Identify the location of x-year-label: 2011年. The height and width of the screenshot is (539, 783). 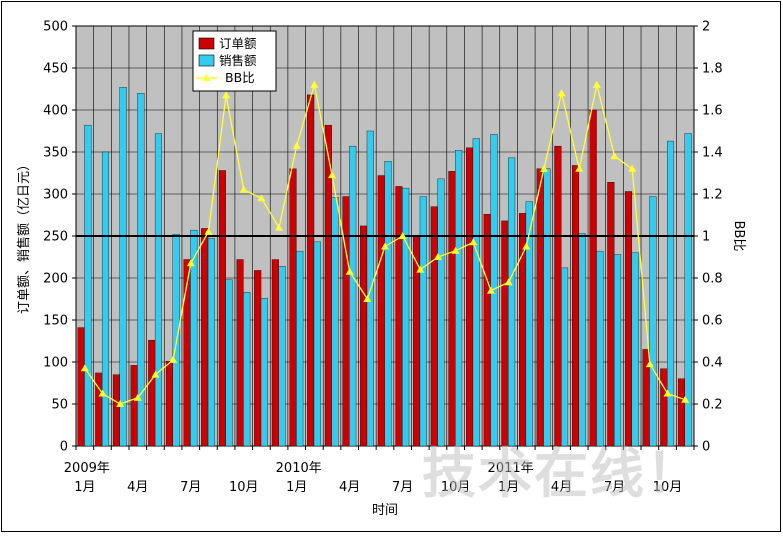
(511, 468).